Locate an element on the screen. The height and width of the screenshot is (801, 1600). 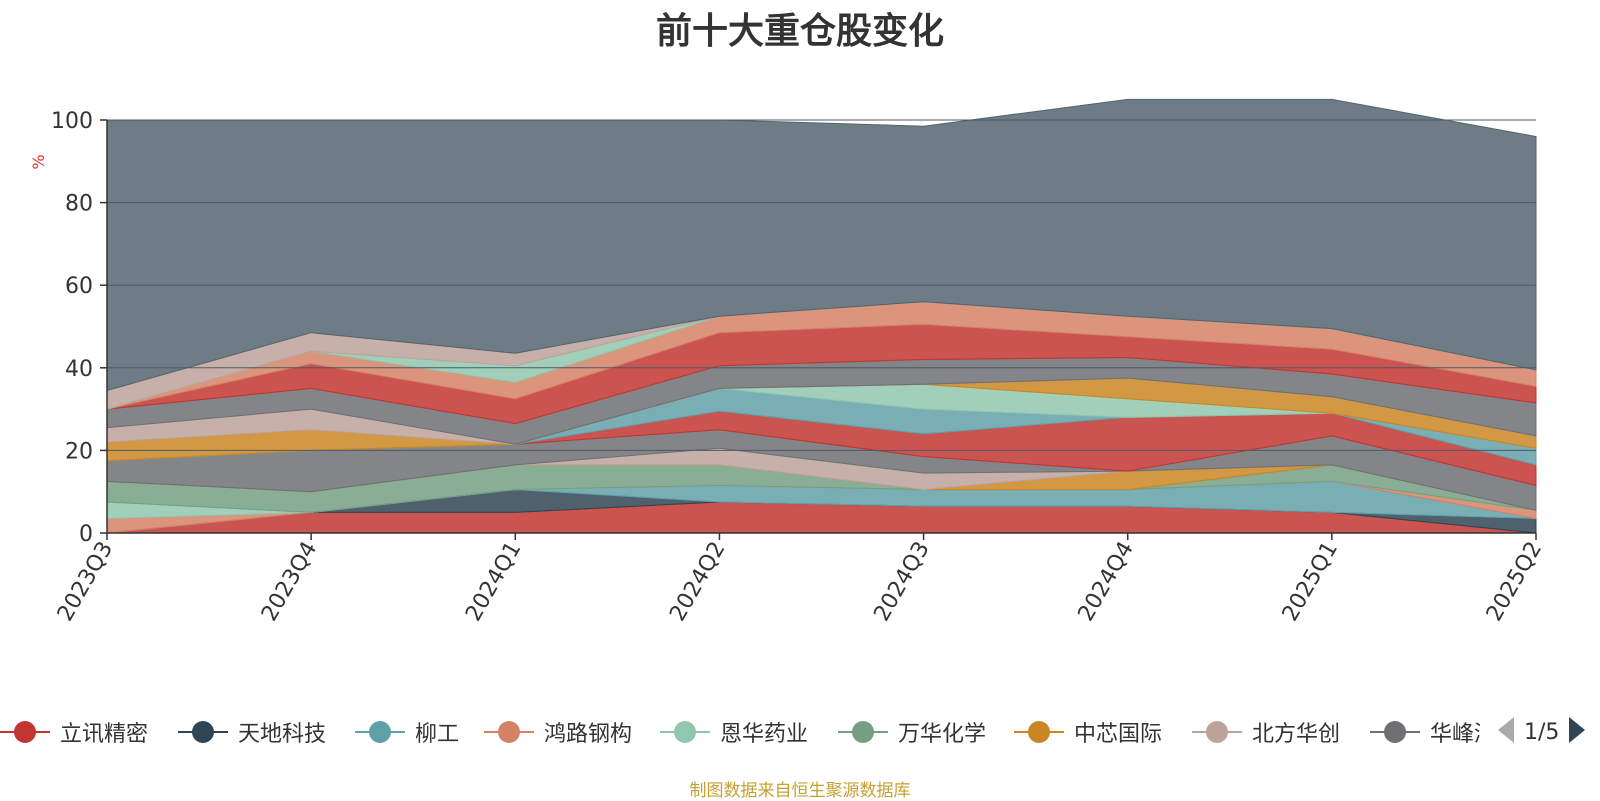
legend-label: 华峰测控 is located at coordinates (1455, 734).